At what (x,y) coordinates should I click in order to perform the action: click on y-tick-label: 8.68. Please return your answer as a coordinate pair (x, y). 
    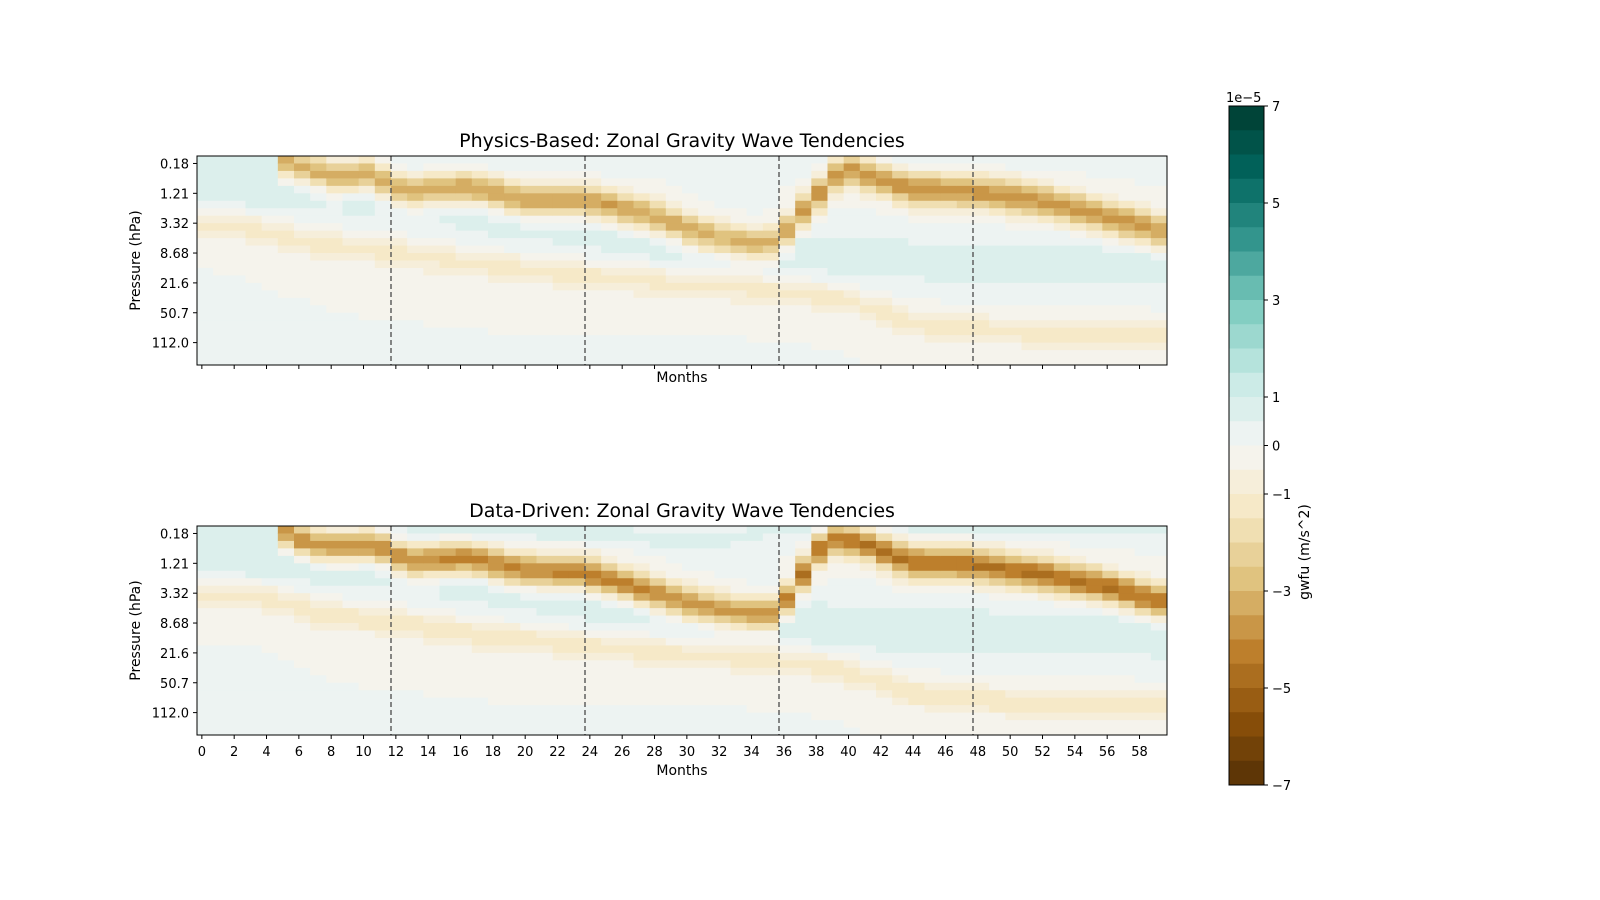
    Looking at the image, I should click on (174, 624).